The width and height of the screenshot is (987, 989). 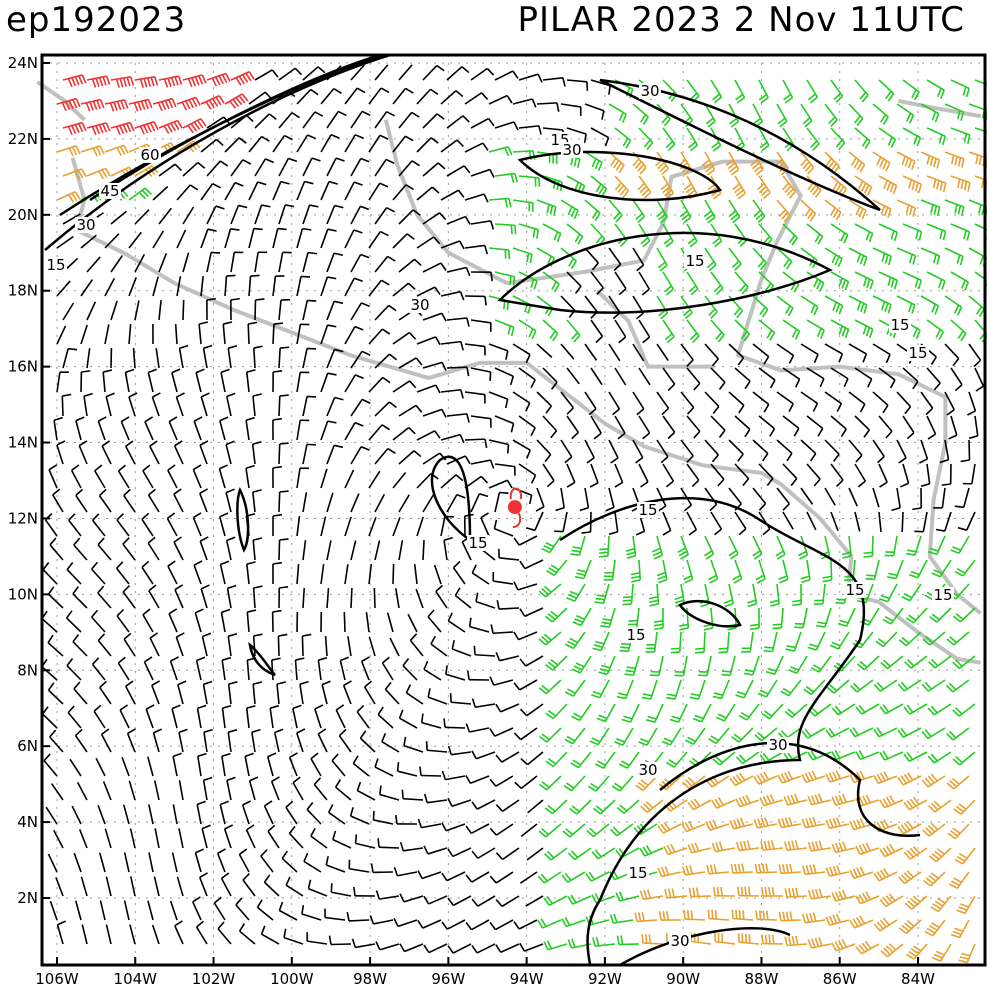 I want to click on contour-line, so click(x=712, y=731).